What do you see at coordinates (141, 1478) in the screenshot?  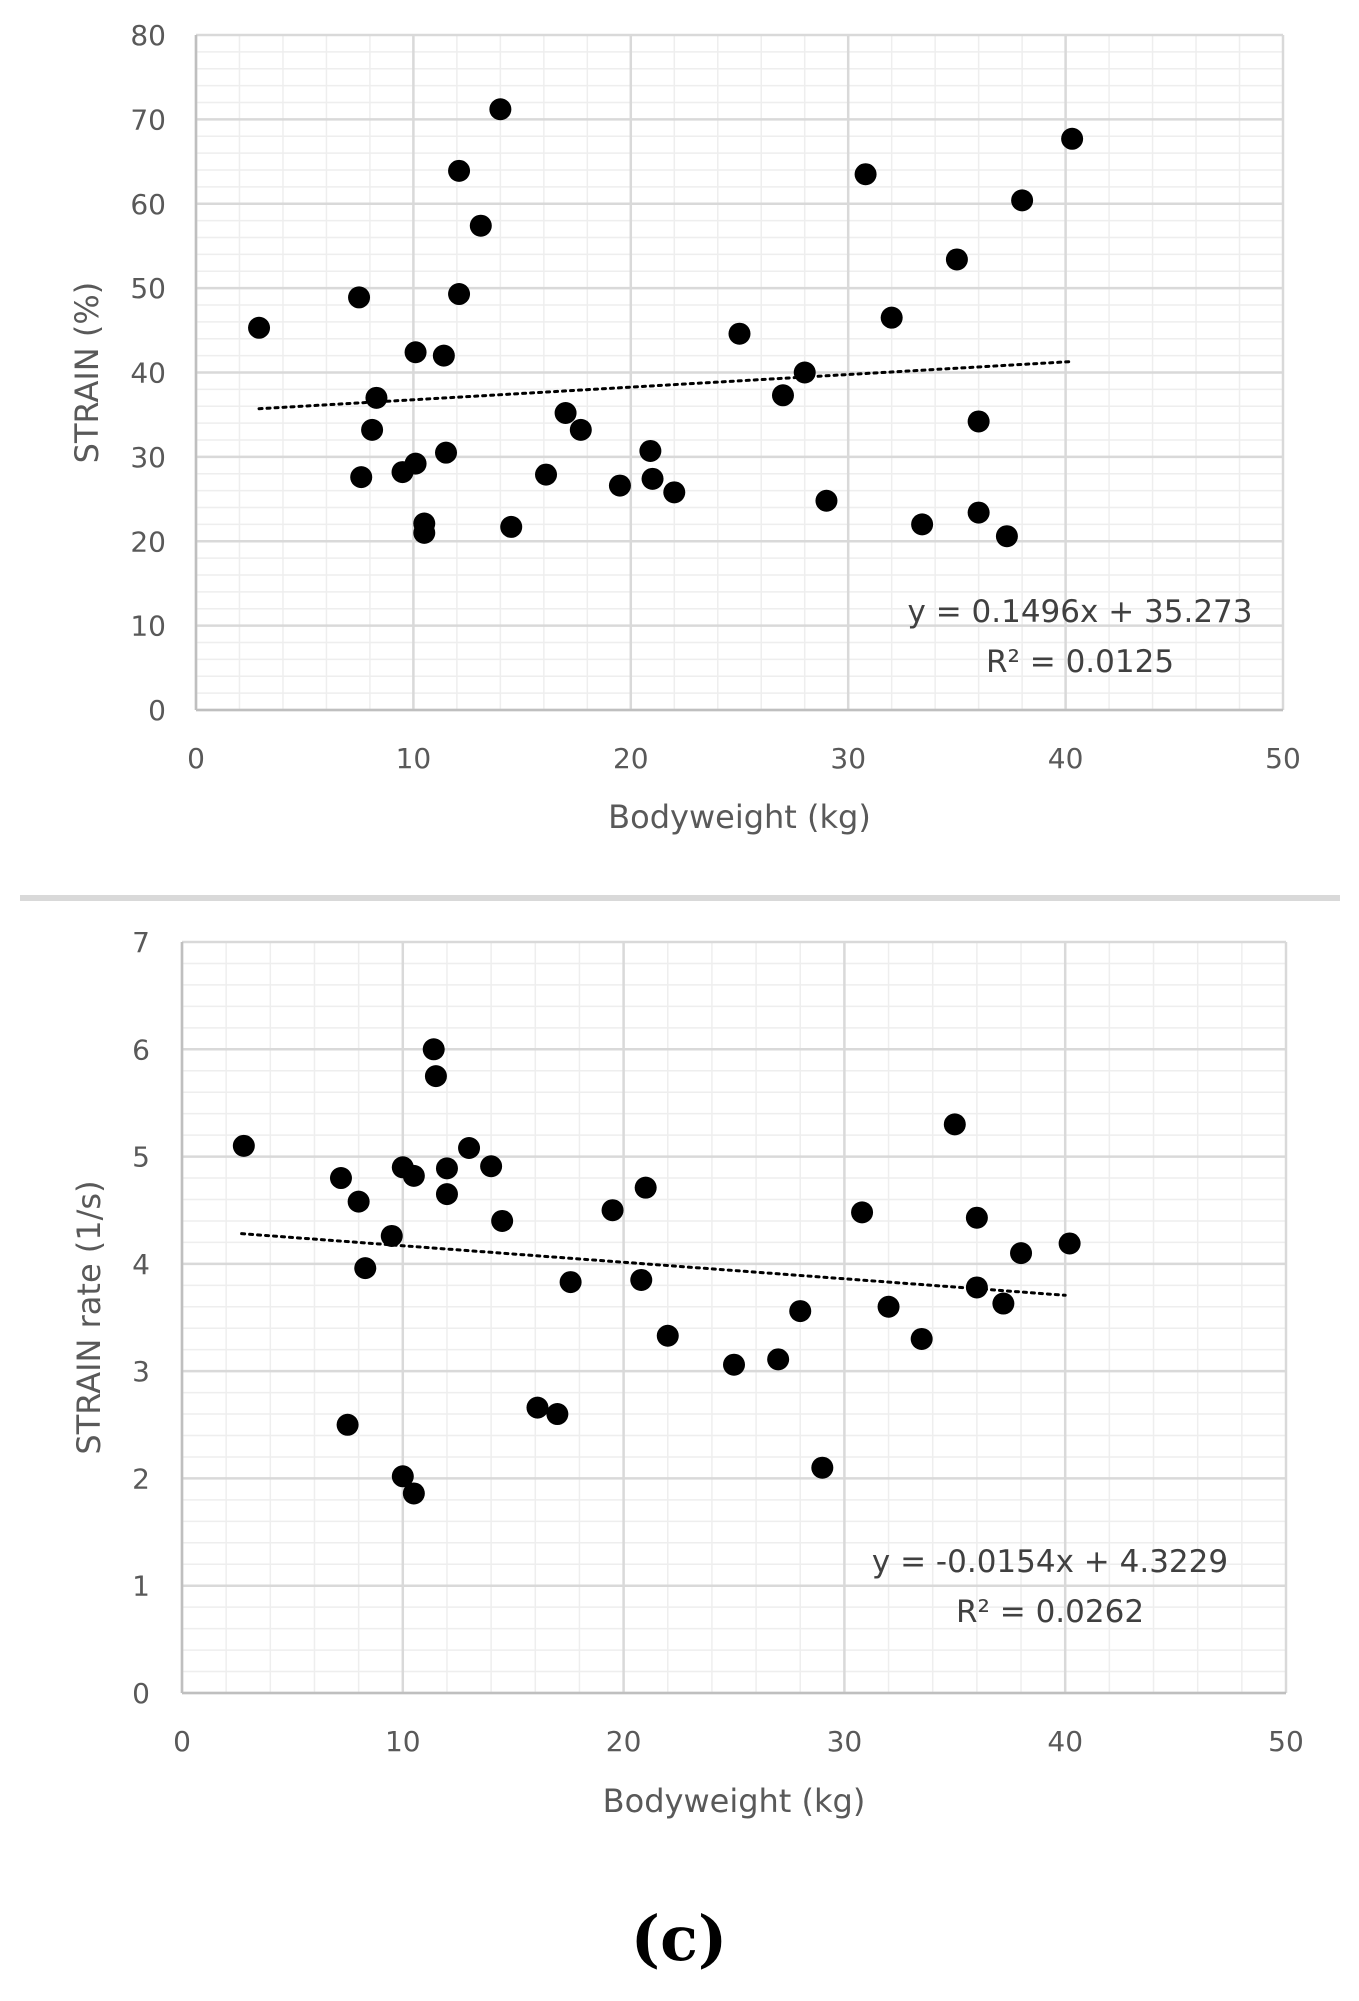 I see `y-tick-label: 2` at bounding box center [141, 1478].